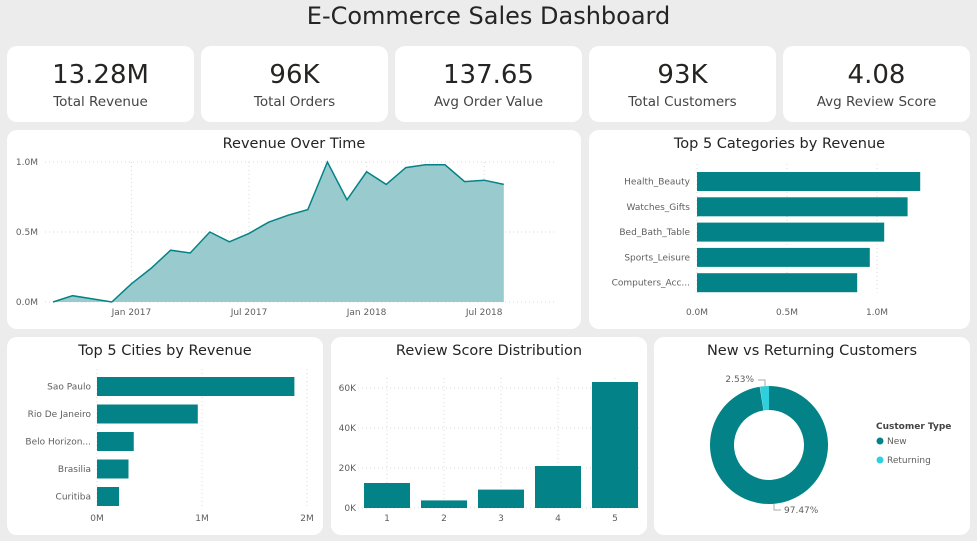  Describe the element at coordinates (897, 442) in the screenshot. I see `legend-label: New` at that location.